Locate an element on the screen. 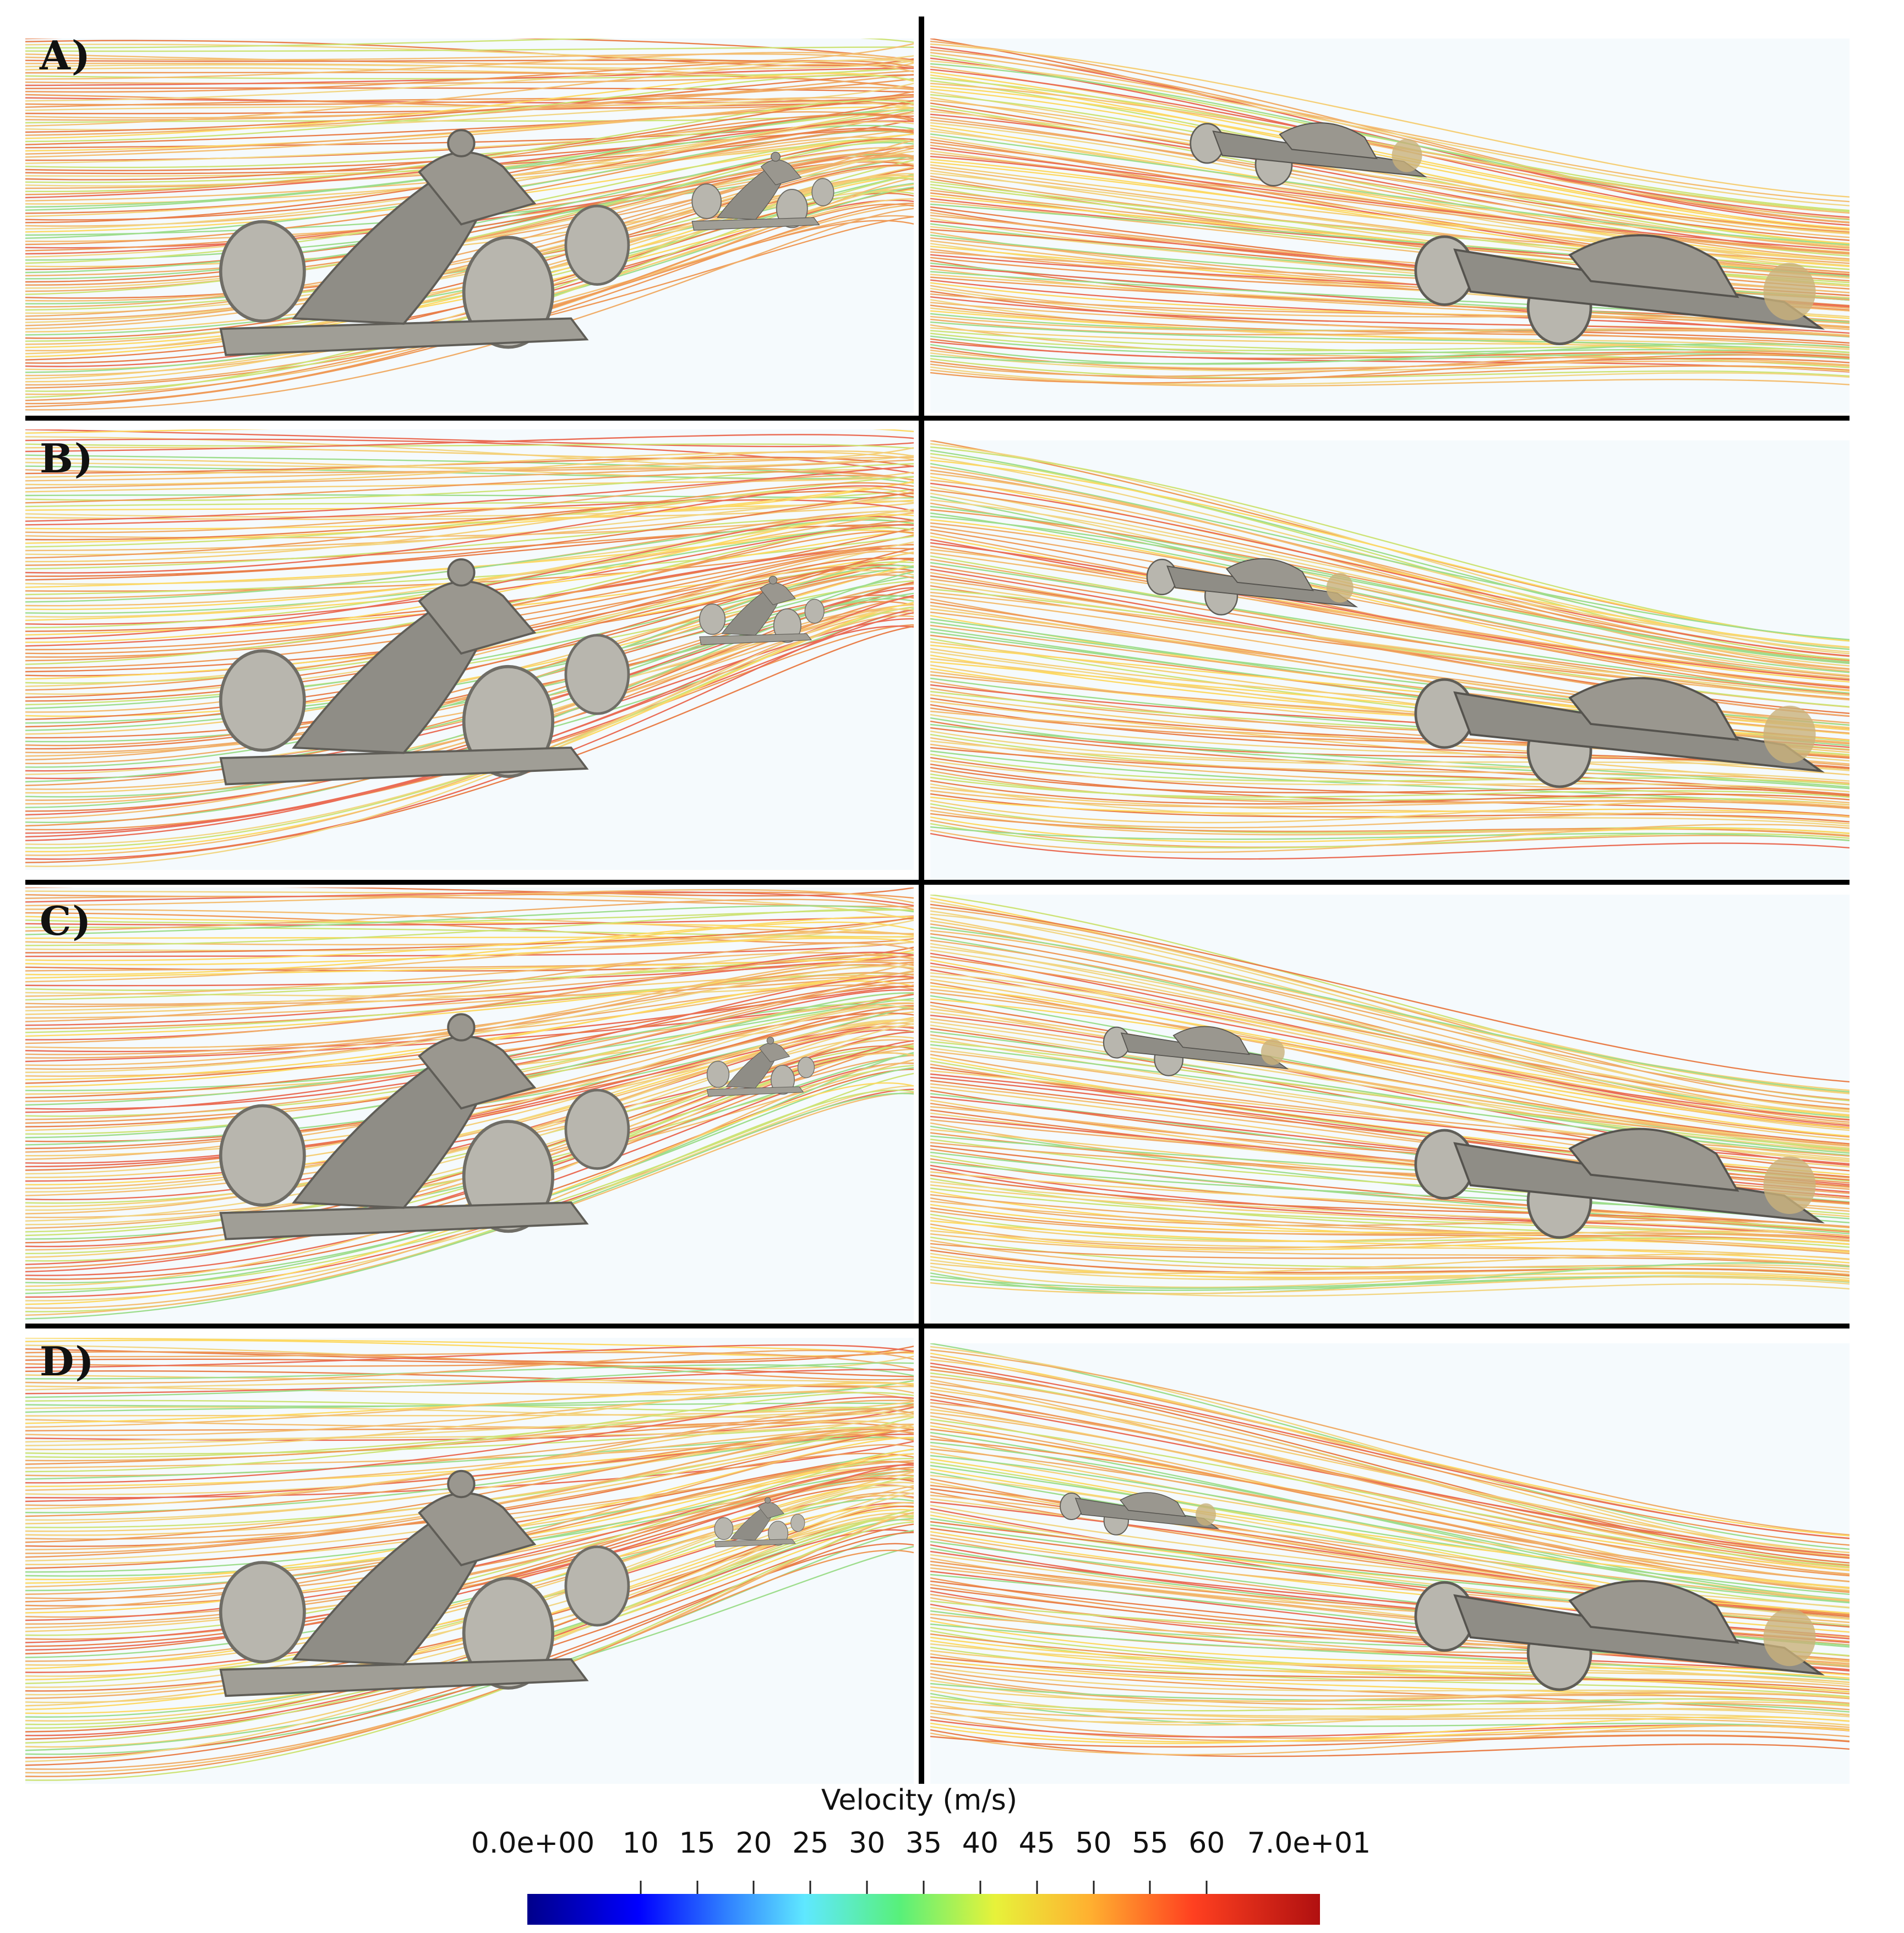  colorbar-tick-label: 60 is located at coordinates (1206, 1843).